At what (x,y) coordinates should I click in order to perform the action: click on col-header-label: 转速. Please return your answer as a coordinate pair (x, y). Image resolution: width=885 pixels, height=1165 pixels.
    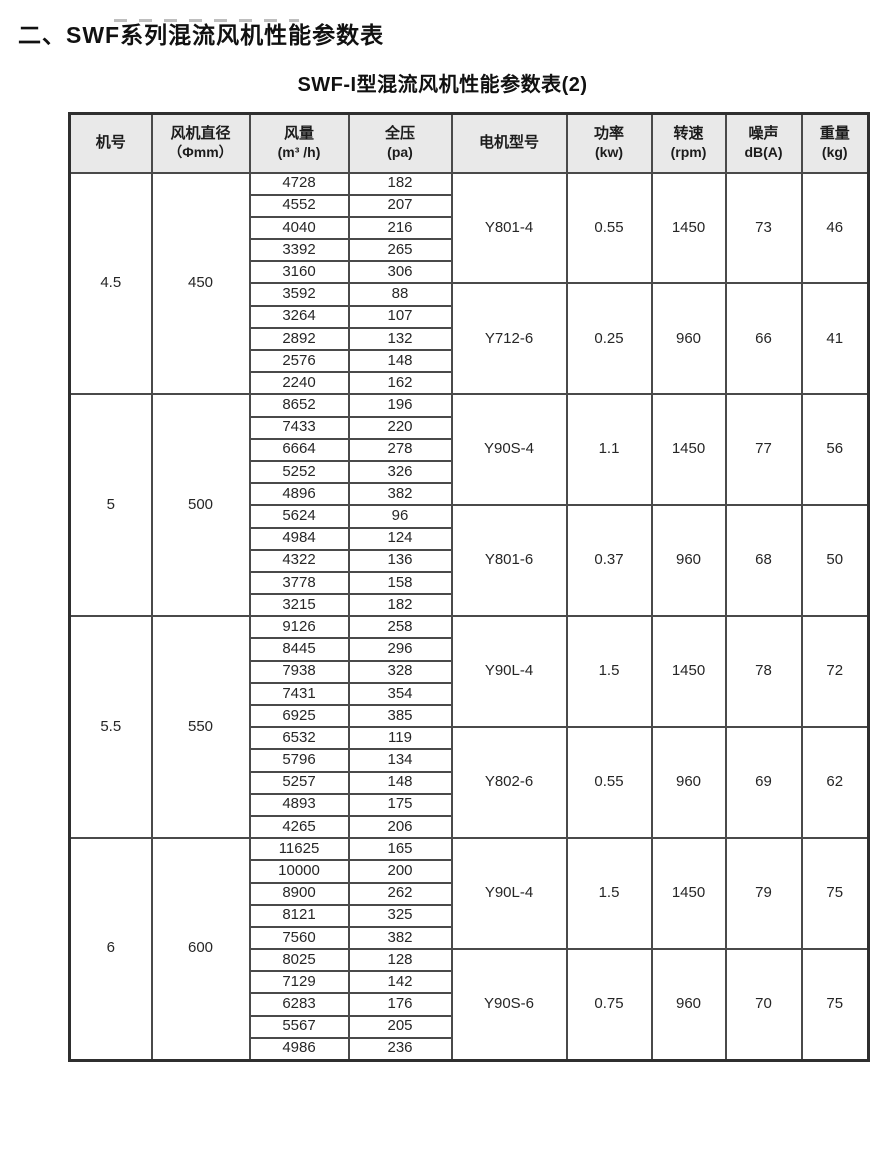
    Looking at the image, I should click on (688, 134).